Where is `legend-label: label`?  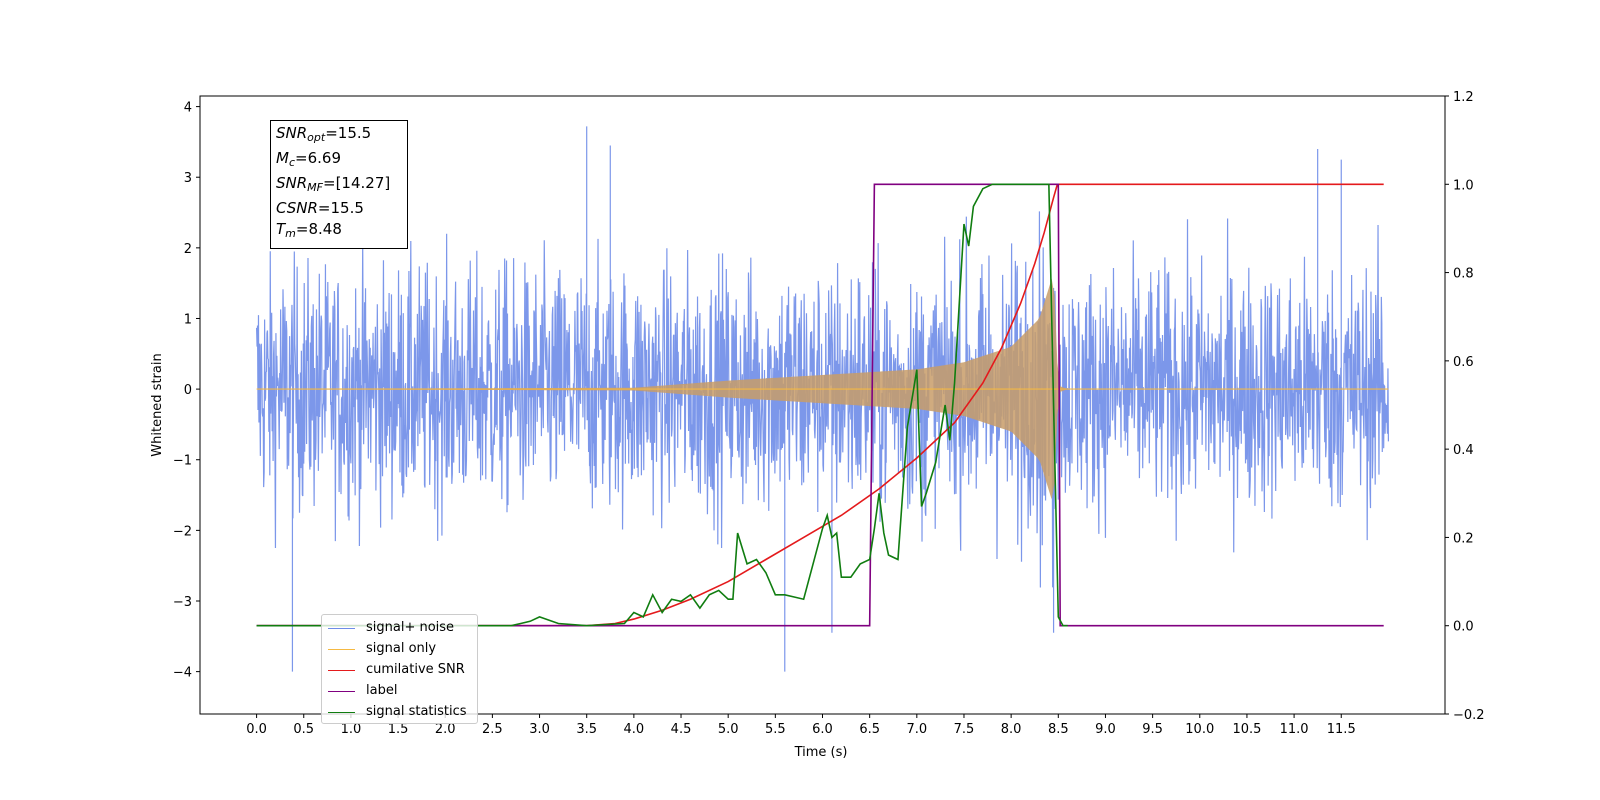
legend-label: label is located at coordinates (382, 690).